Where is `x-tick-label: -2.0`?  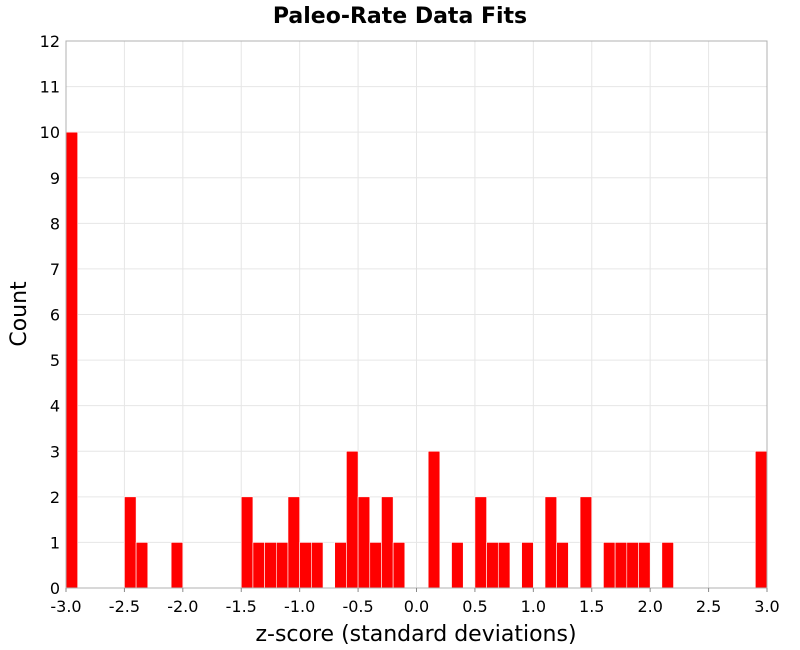 x-tick-label: -2.0 is located at coordinates (182, 606).